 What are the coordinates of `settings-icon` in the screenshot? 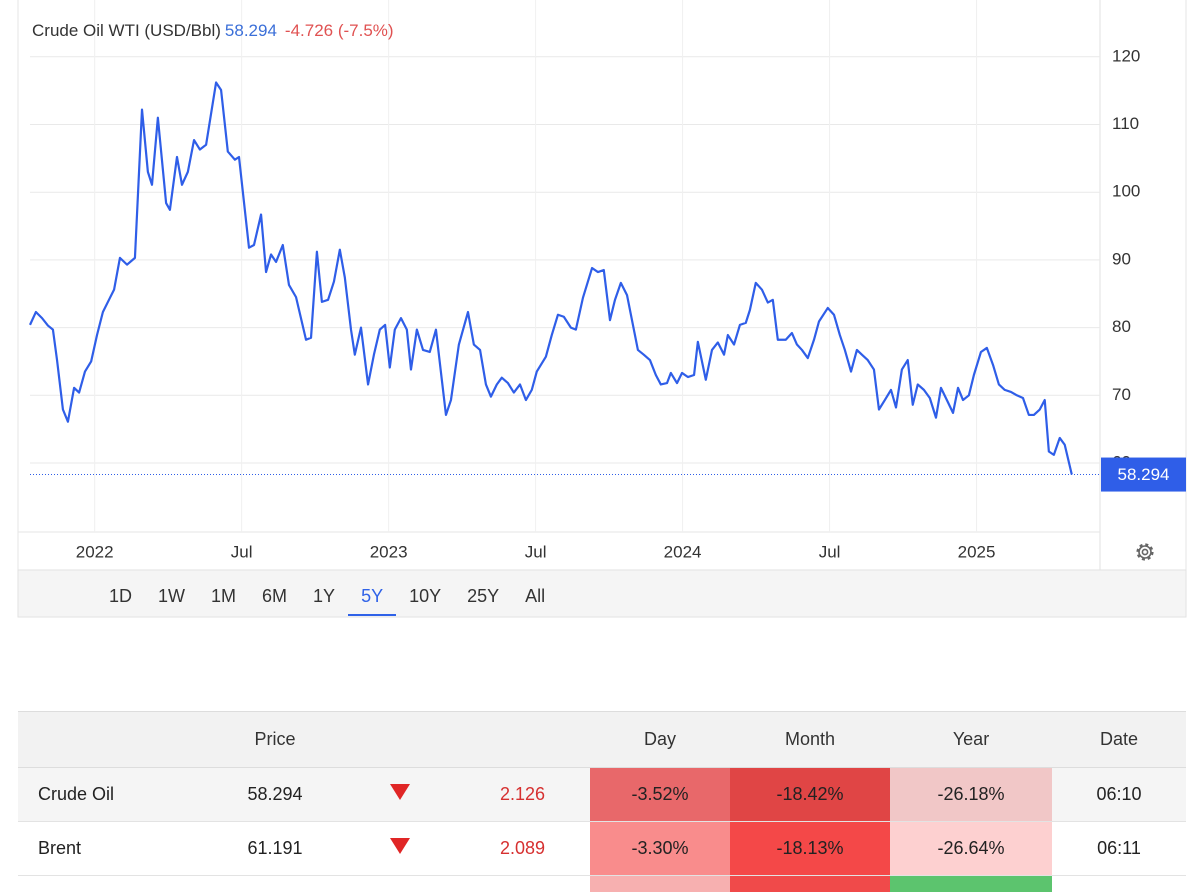 It's located at (1145, 552).